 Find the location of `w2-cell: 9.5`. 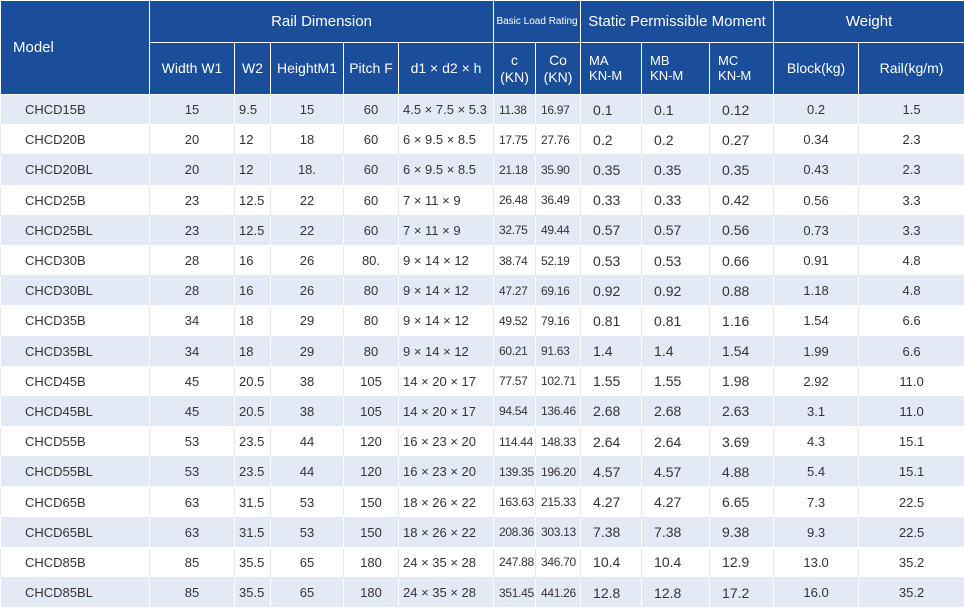

w2-cell: 9.5 is located at coordinates (252, 109).